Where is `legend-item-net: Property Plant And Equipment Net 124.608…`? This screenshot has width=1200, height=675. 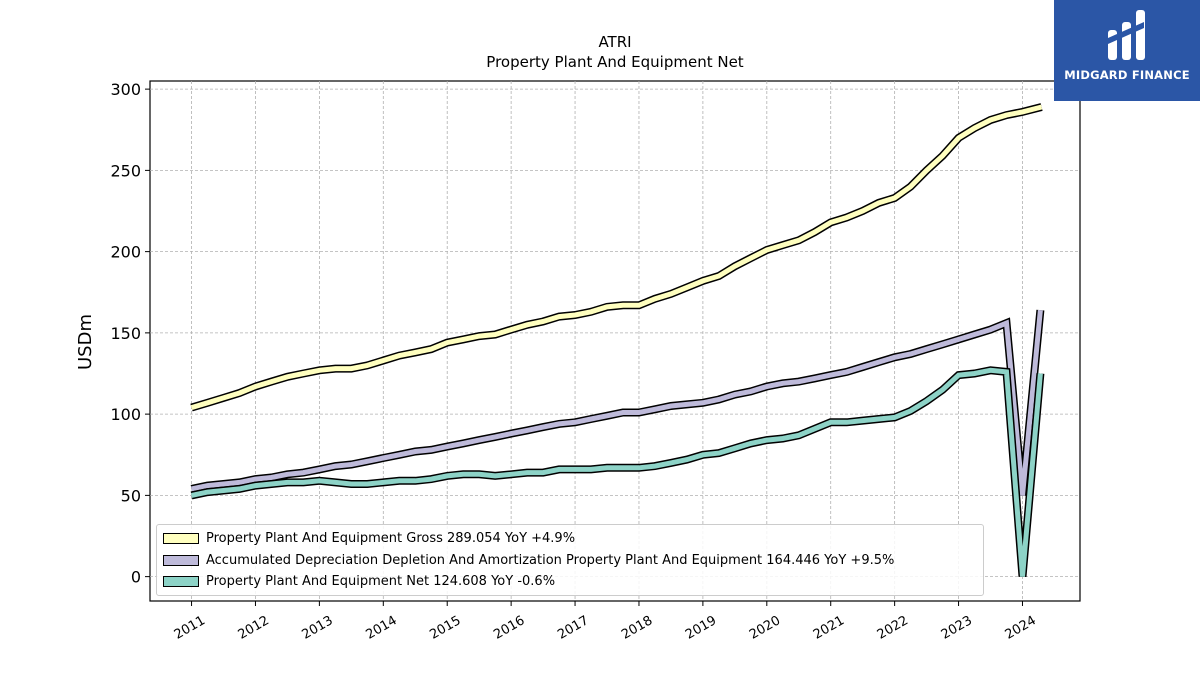 legend-item-net: Property Plant And Equipment Net 124.608… is located at coordinates (359, 581).